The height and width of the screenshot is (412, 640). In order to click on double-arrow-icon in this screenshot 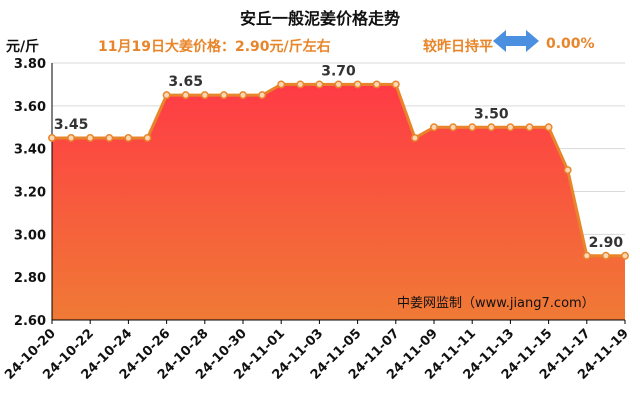, I will do `click(516, 41)`.